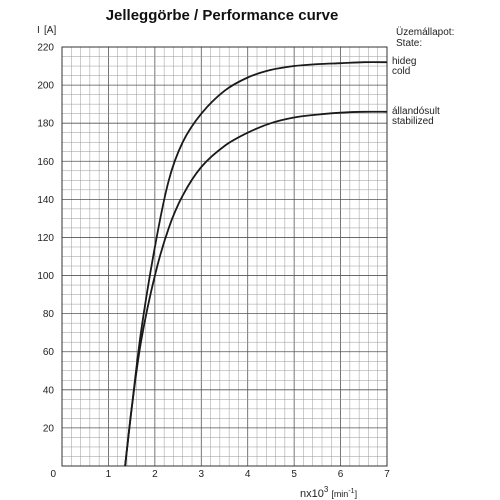 The width and height of the screenshot is (500, 500). I want to click on x-axis-label-unit: [min, so click(339, 494).